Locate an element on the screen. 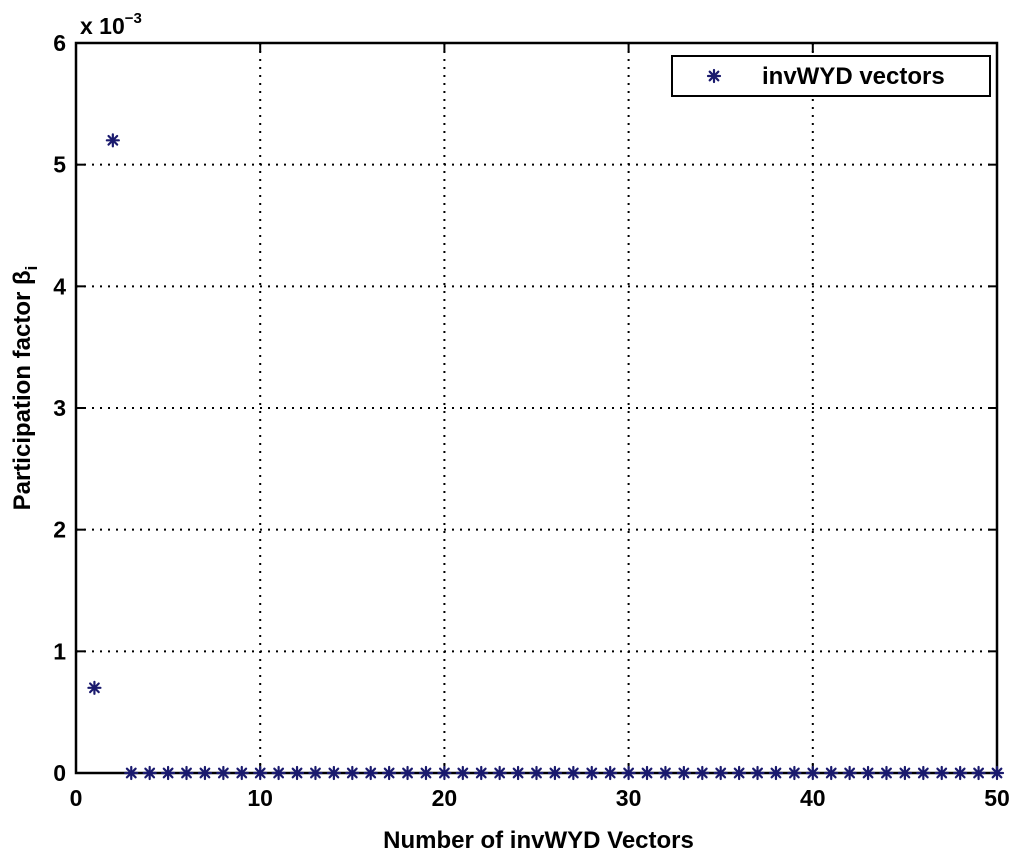 The image size is (1021, 855). legend: invWYD vectors is located at coordinates (831, 76).